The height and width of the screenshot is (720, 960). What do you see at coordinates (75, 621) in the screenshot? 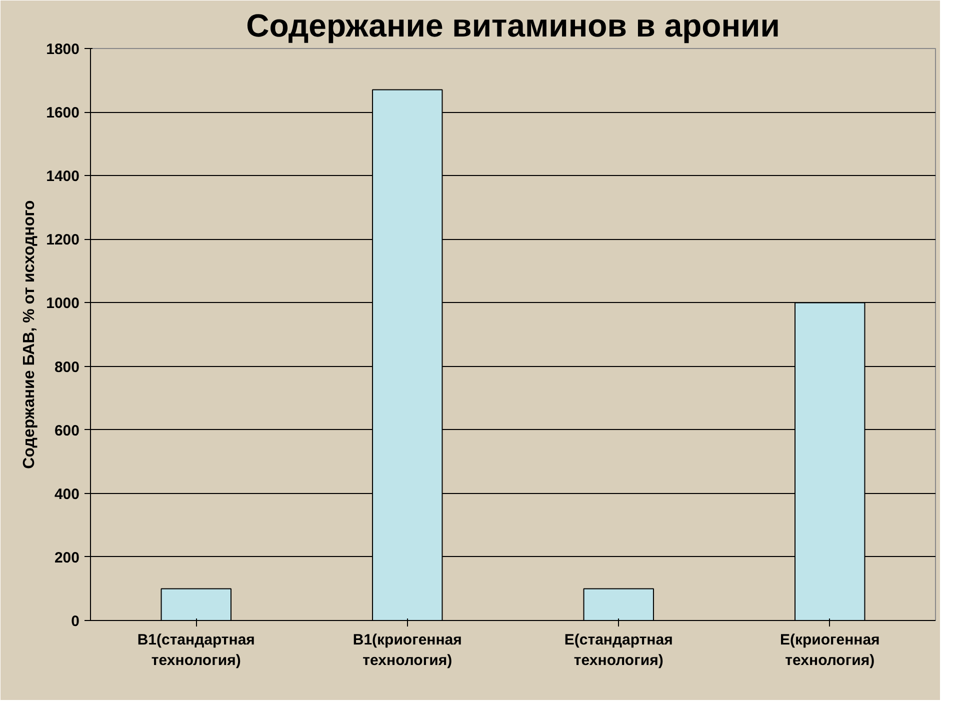
I see `y-tick-label: 0` at bounding box center [75, 621].